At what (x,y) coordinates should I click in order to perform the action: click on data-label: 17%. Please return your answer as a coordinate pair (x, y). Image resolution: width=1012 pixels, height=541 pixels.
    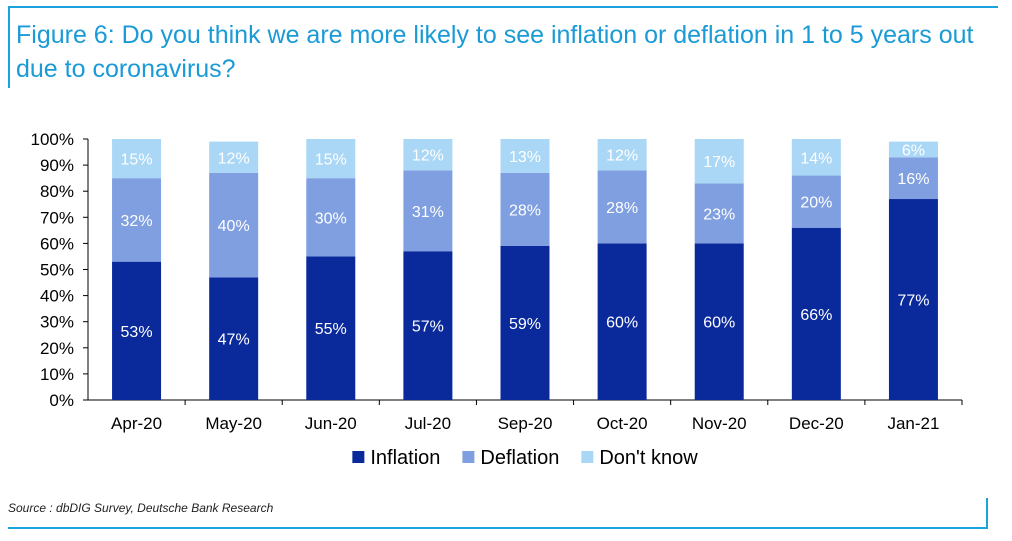
    Looking at the image, I should click on (719, 162).